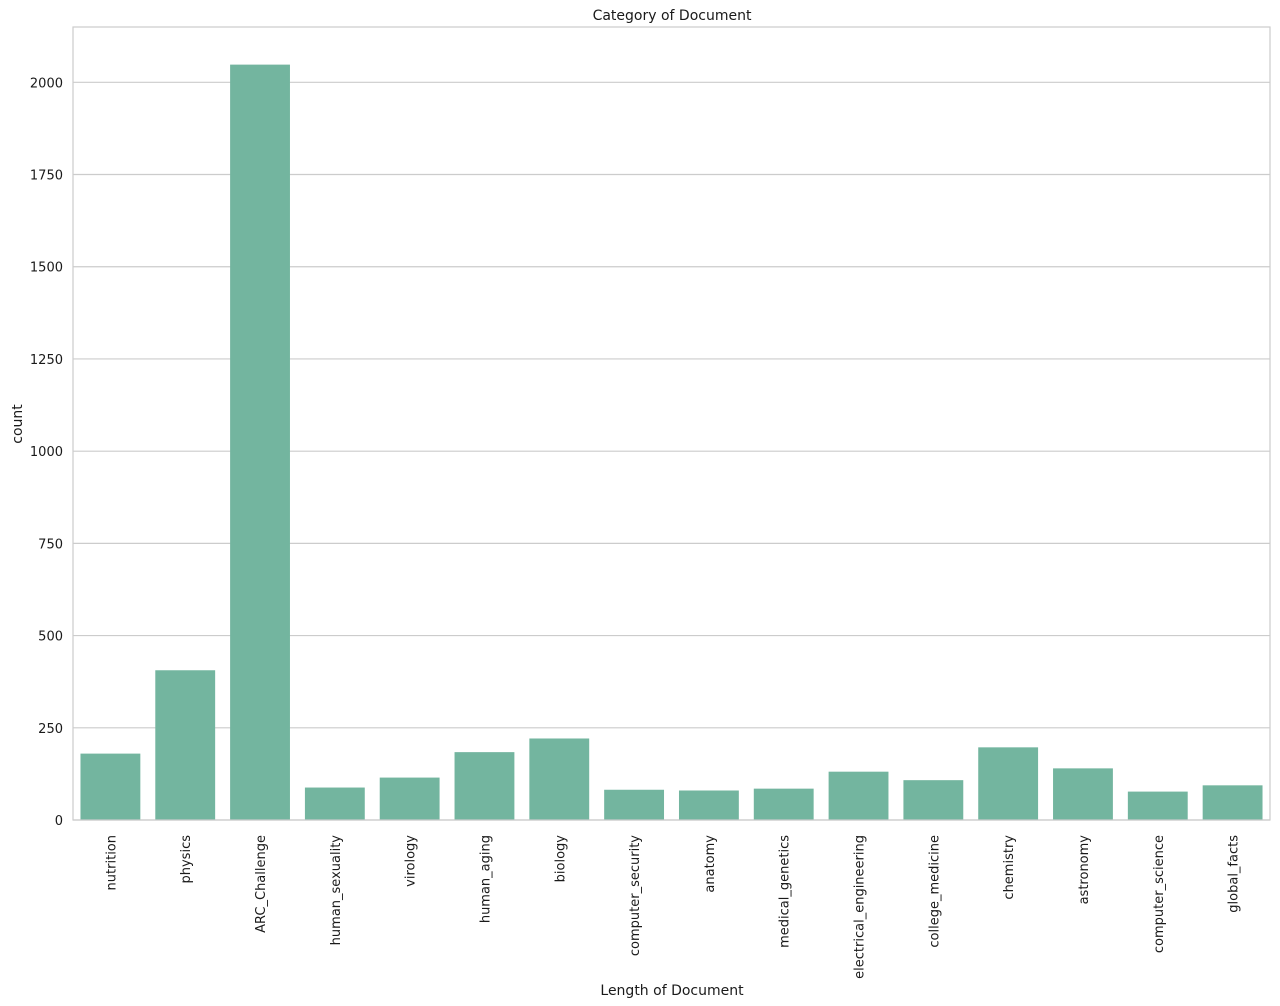 This screenshot has height=1006, width=1280. I want to click on x-tick-label: human_sexuality, so click(336, 890).